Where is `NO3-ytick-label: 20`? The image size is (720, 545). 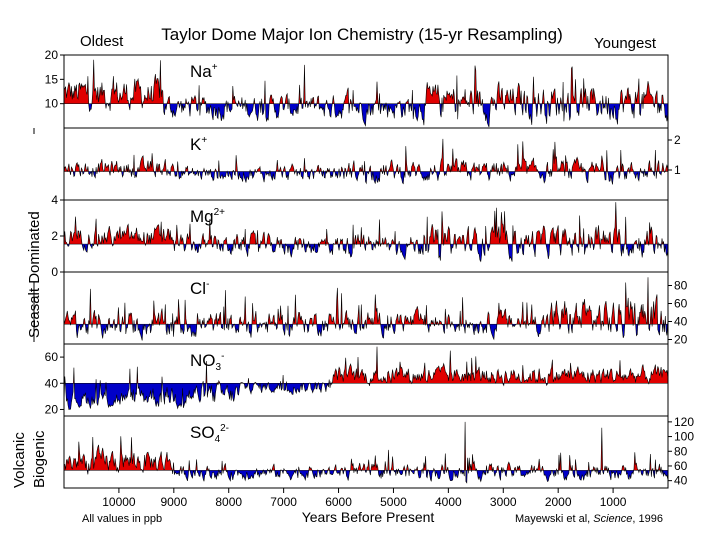 NO3-ytick-label: 20 is located at coordinates (52, 409).